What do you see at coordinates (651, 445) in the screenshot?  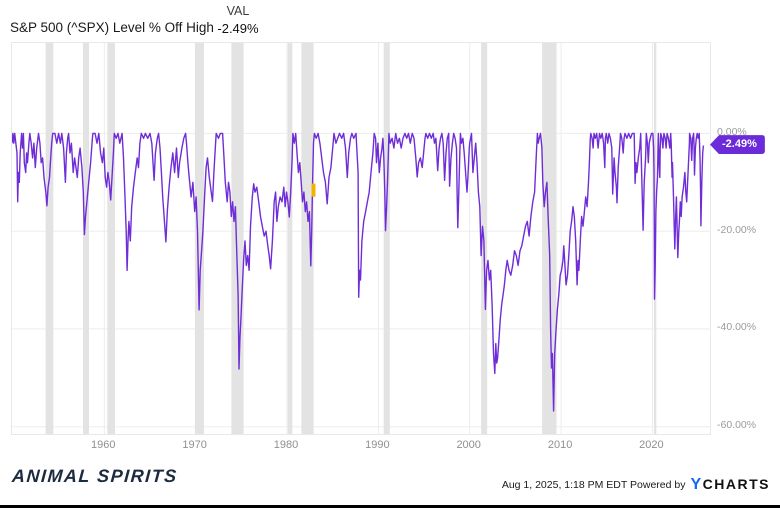 I see `x-axis-tick-label: 2020` at bounding box center [651, 445].